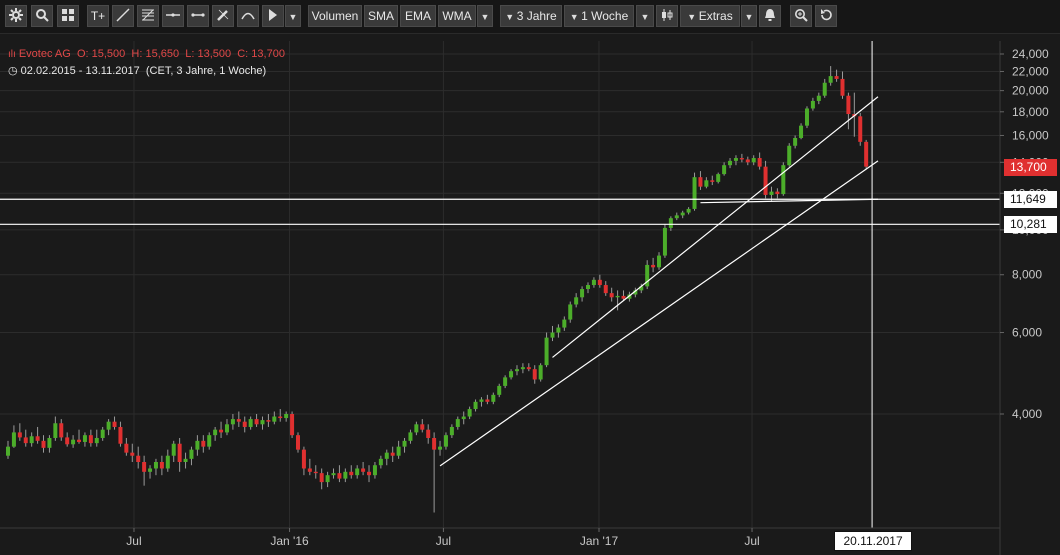  I want to click on indicator-dropdown-button: ▼, so click(485, 16).